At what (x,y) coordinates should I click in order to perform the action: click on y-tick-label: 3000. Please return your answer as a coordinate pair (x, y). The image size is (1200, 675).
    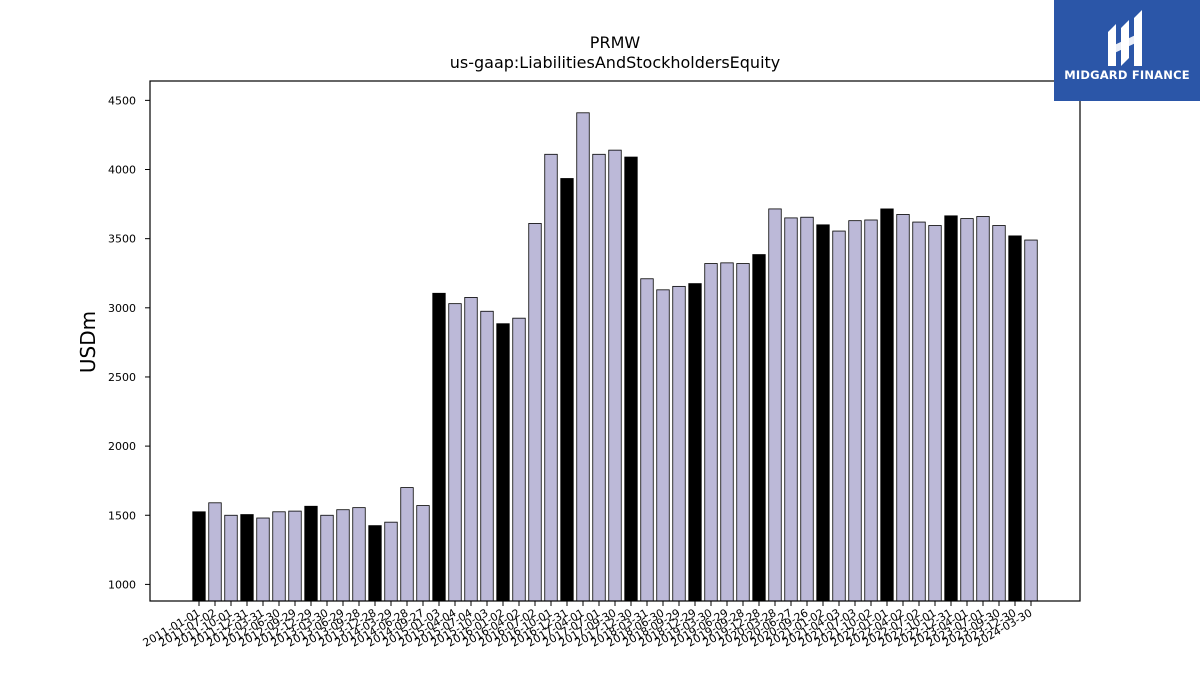
    Looking at the image, I should click on (122, 308).